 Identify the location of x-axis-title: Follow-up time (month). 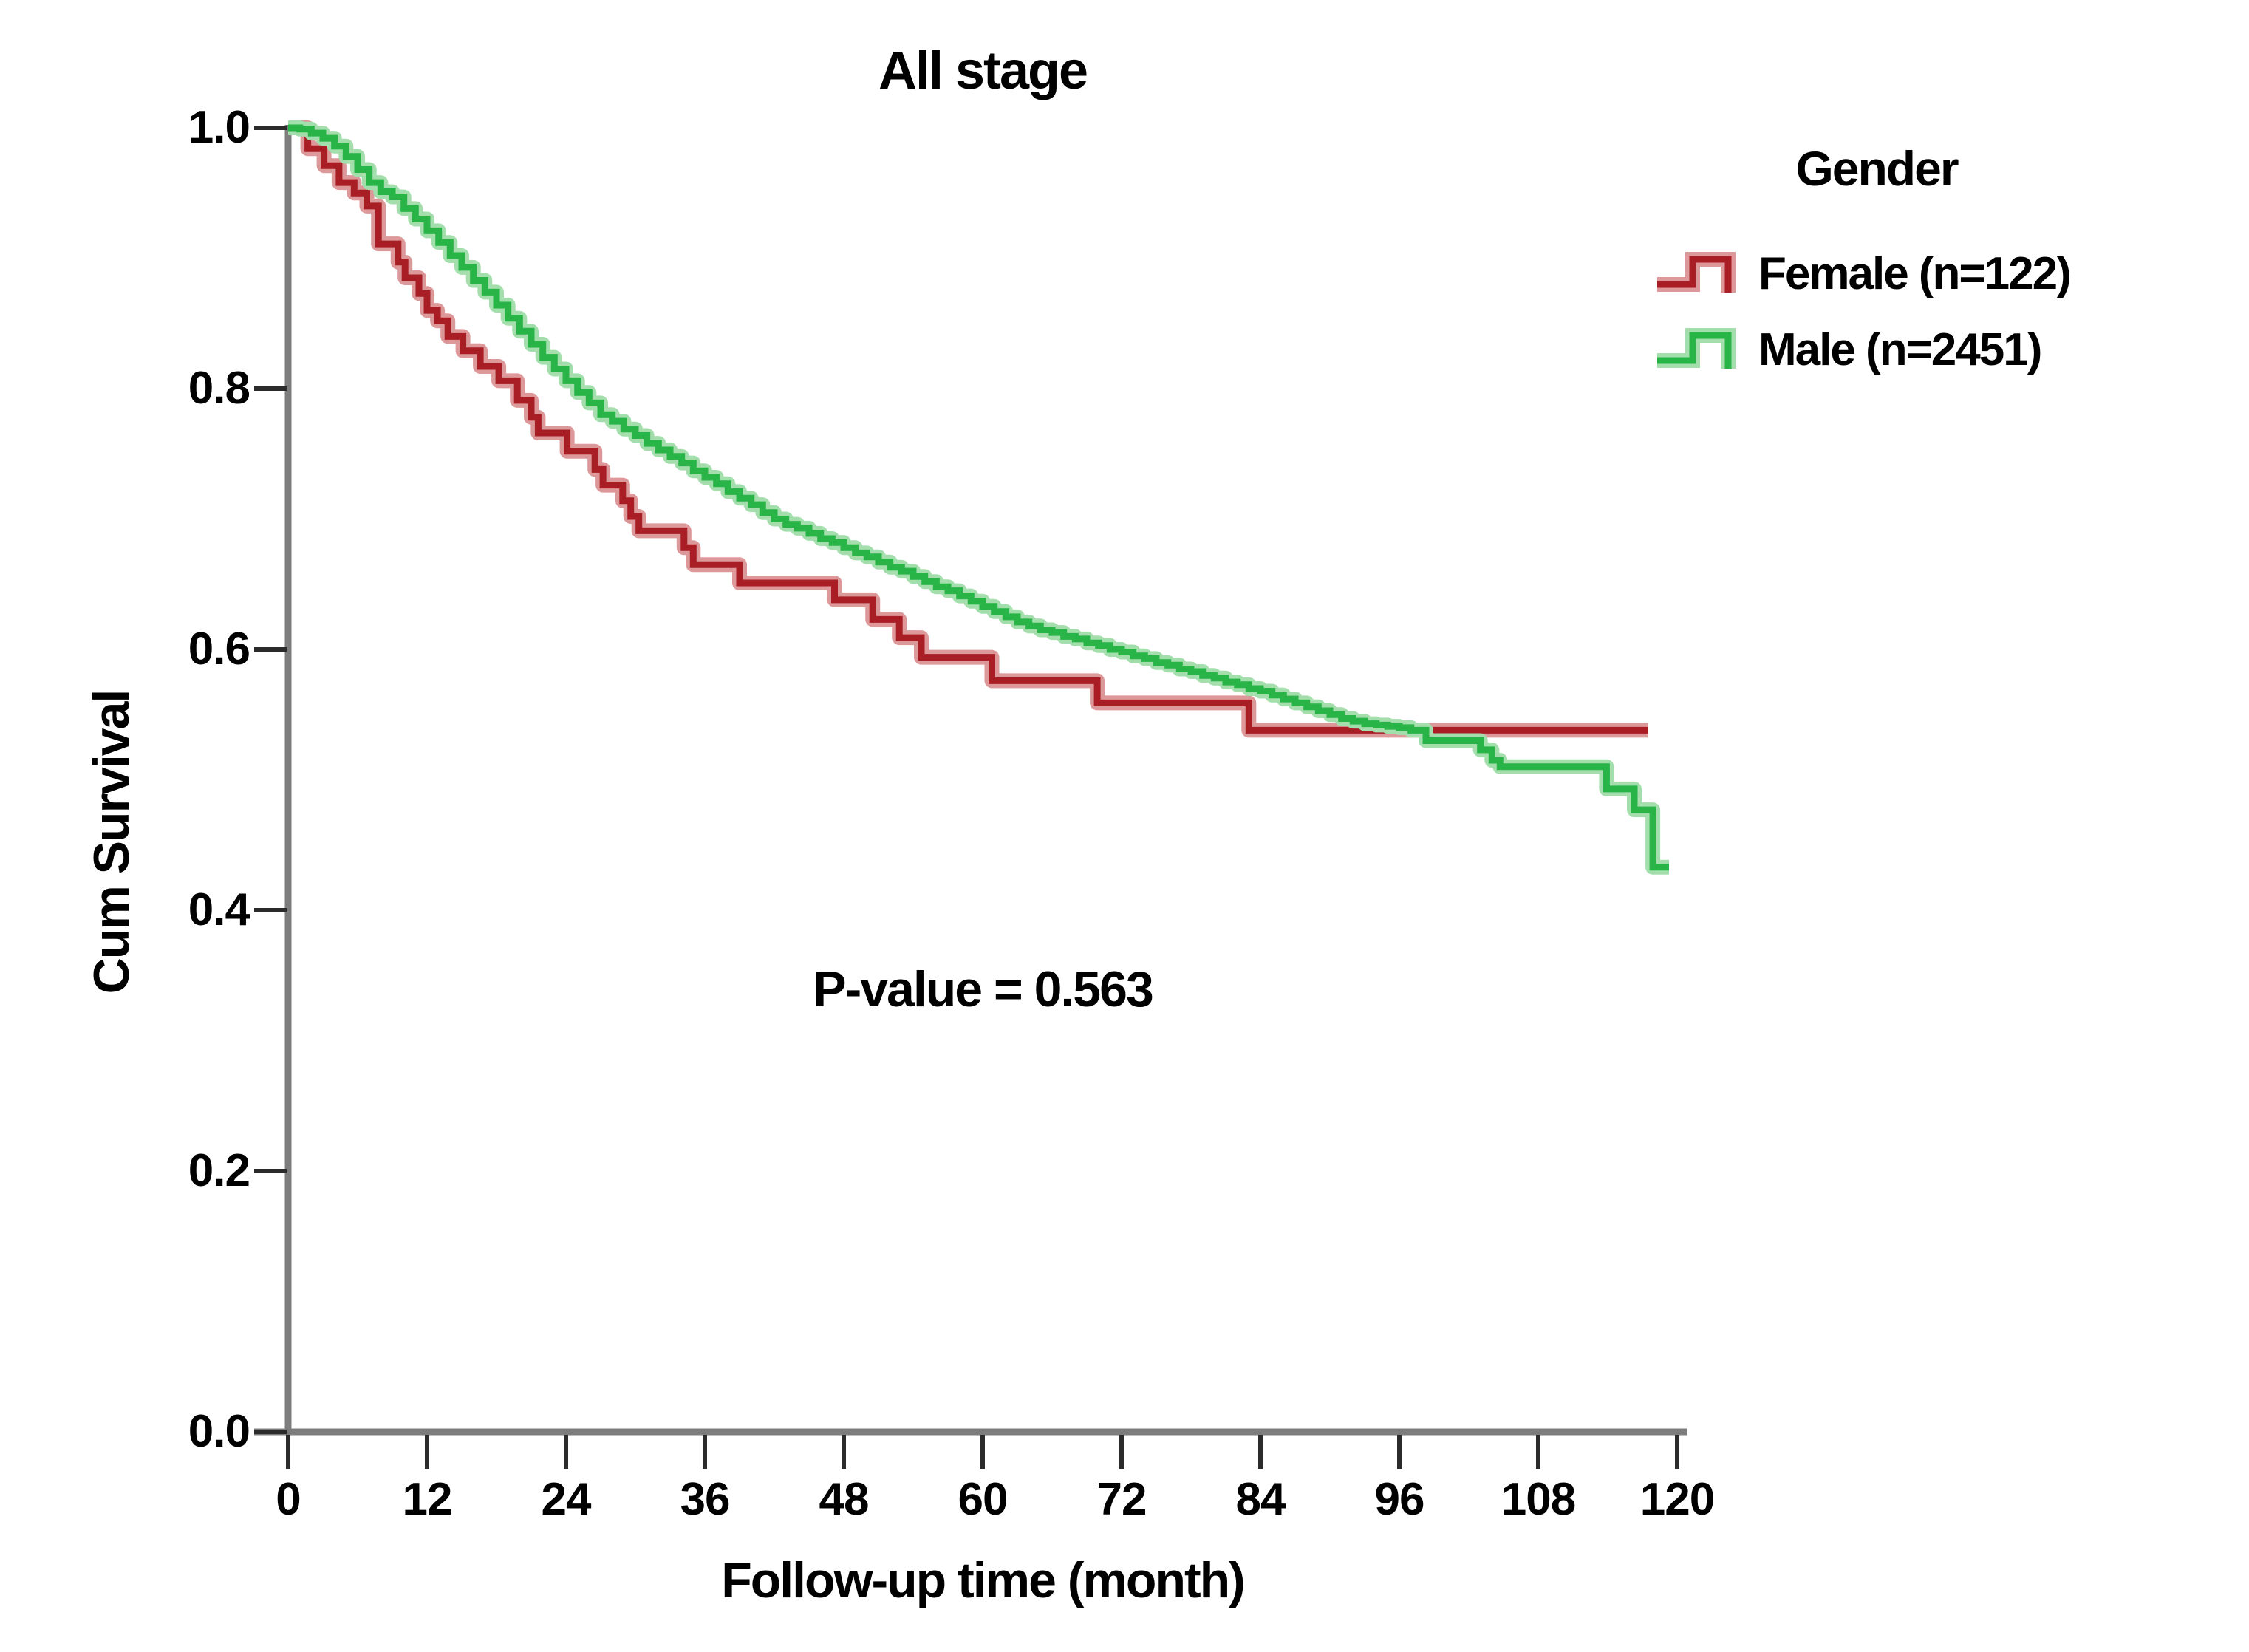
(983, 1580).